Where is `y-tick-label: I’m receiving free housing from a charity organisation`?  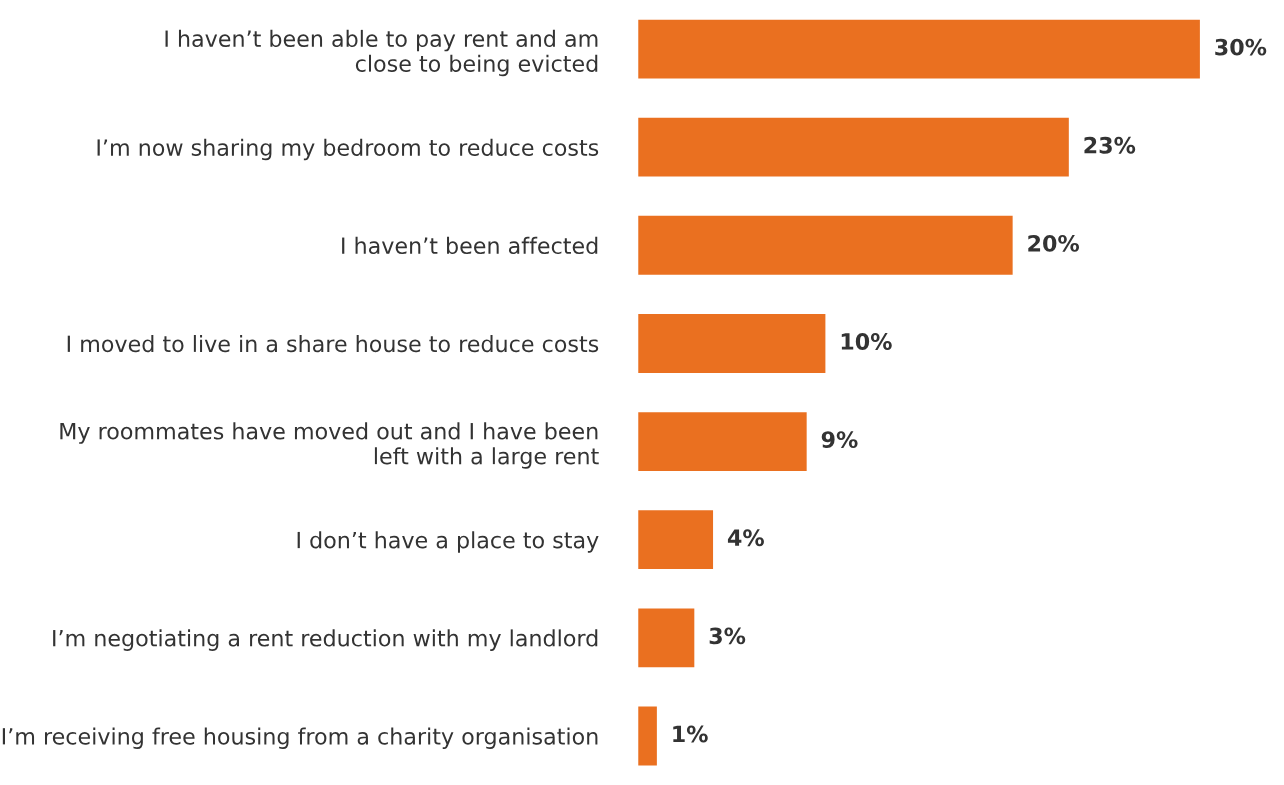 y-tick-label: I’m receiving free housing from a charity organisation is located at coordinates (300, 738).